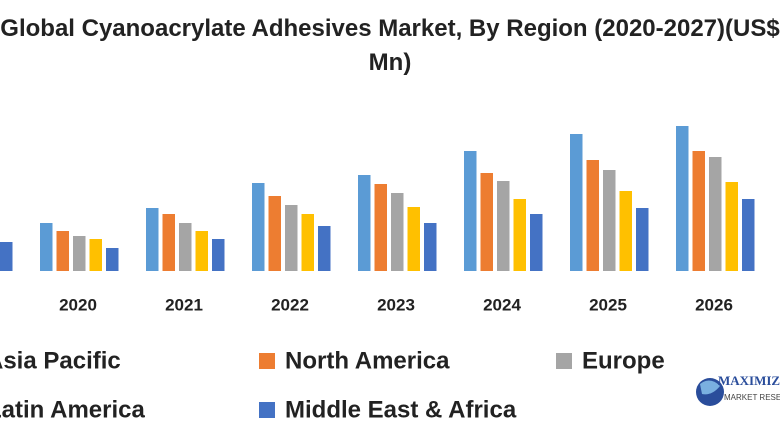  Describe the element at coordinates (396, 304) in the screenshot. I see `x-tick-label: 2023` at that location.